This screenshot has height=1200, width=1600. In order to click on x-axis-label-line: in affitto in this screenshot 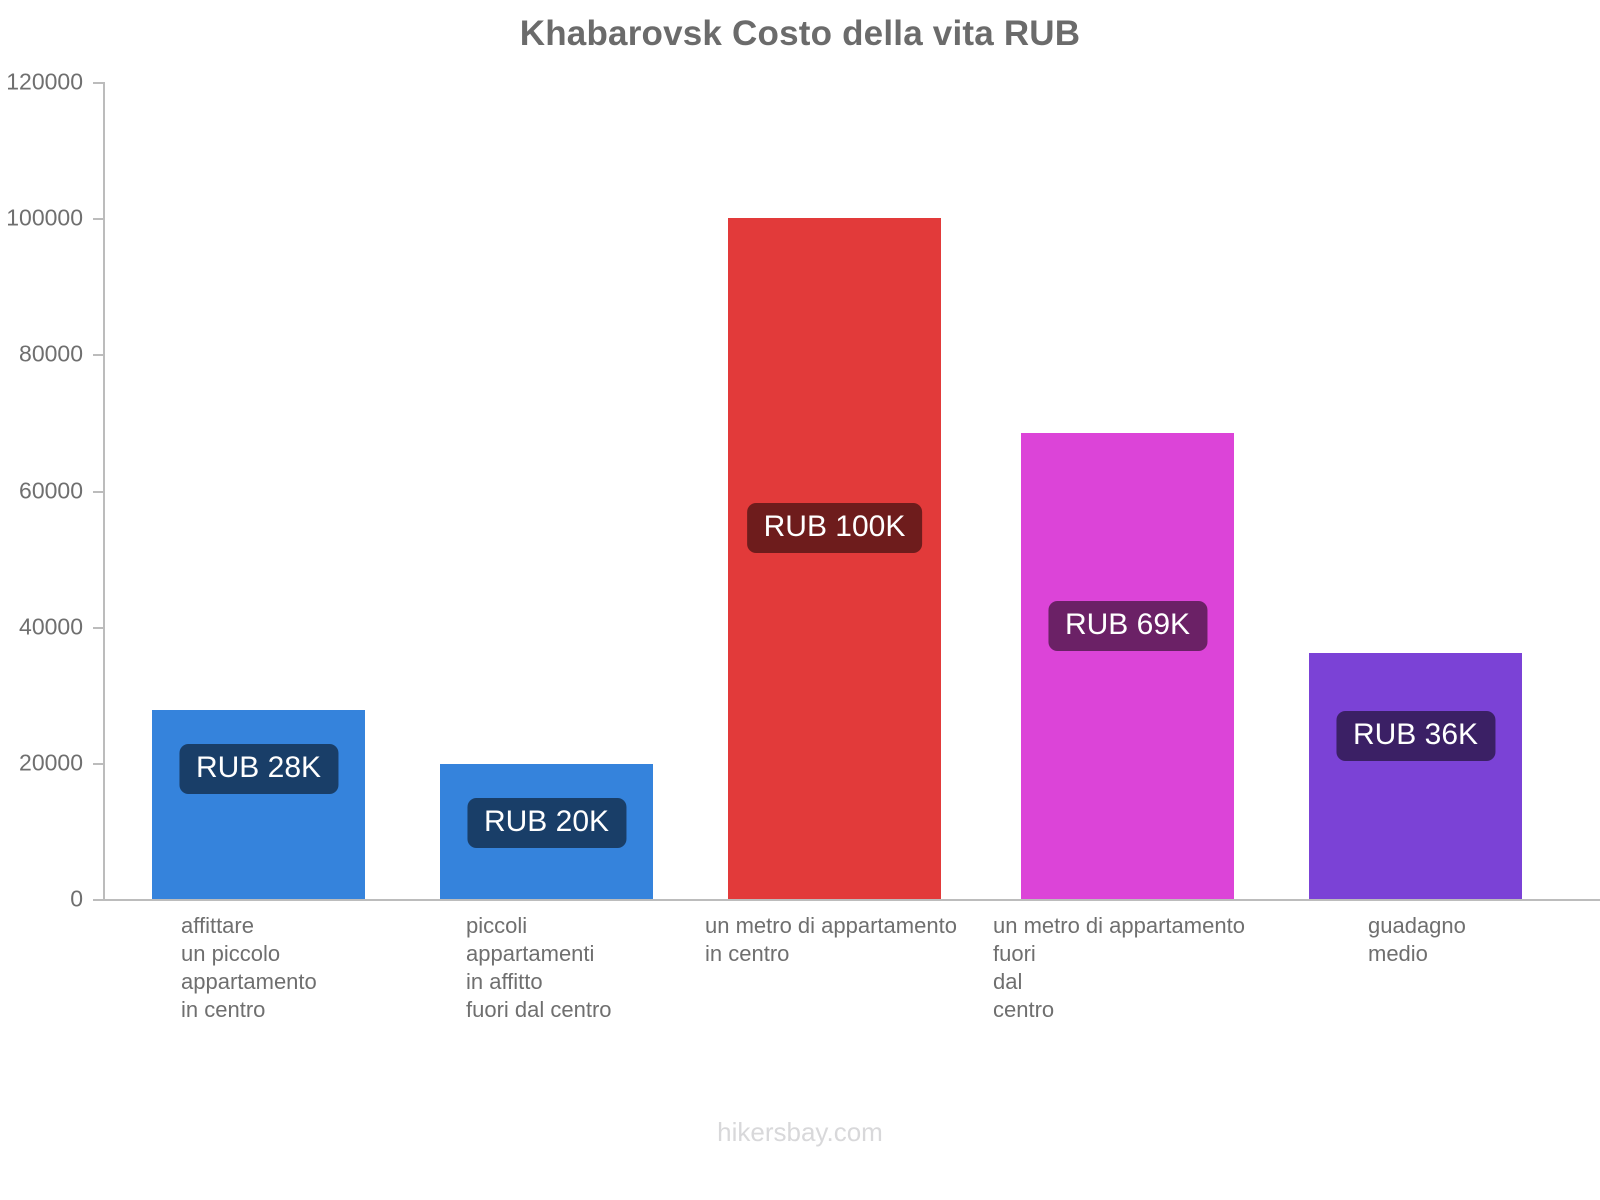, I will do `click(504, 982)`.